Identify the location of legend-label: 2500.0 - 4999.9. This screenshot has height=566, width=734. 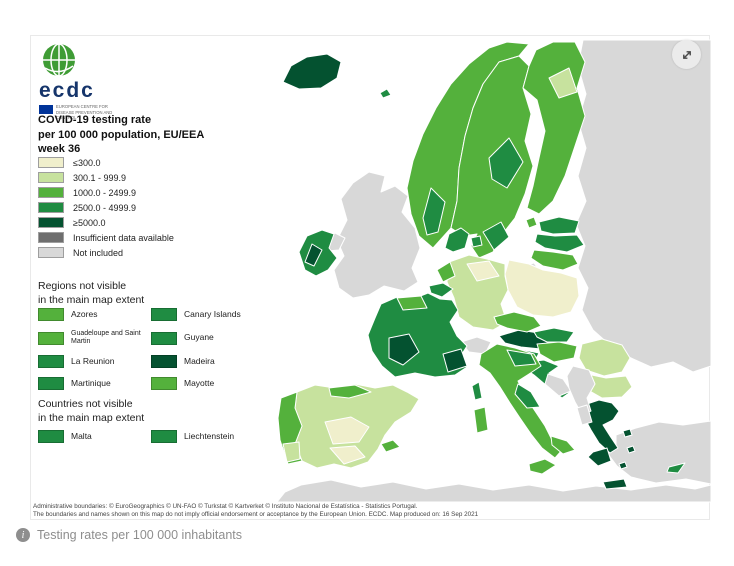
(105, 207).